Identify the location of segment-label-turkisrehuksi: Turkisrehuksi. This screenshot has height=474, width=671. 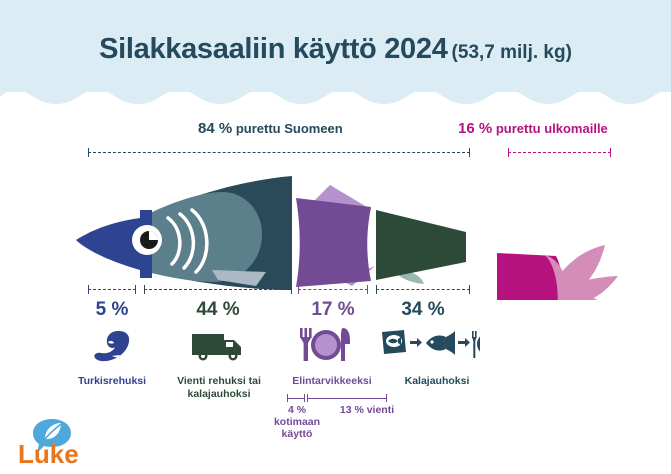
(112, 381).